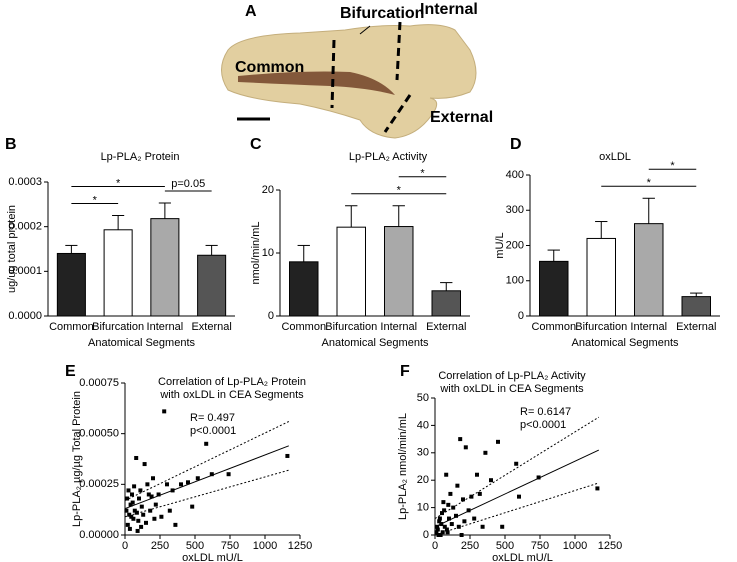 The image size is (737, 562). Describe the element at coordinates (515, 245) in the screenshot. I see `y-tick-label: 200` at that location.